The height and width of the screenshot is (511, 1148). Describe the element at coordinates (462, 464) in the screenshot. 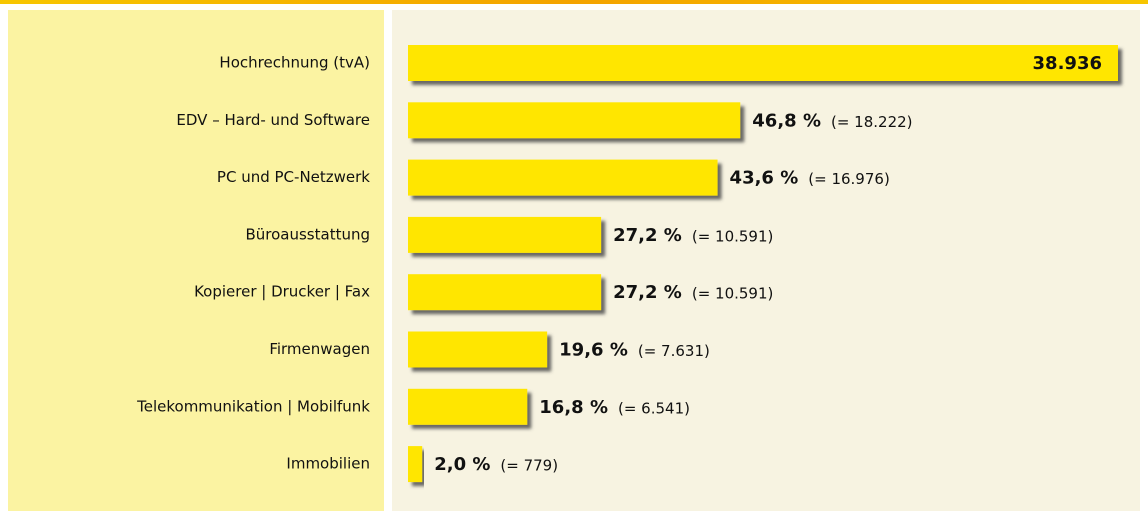

I see `share-label: 2,0 %` at that location.